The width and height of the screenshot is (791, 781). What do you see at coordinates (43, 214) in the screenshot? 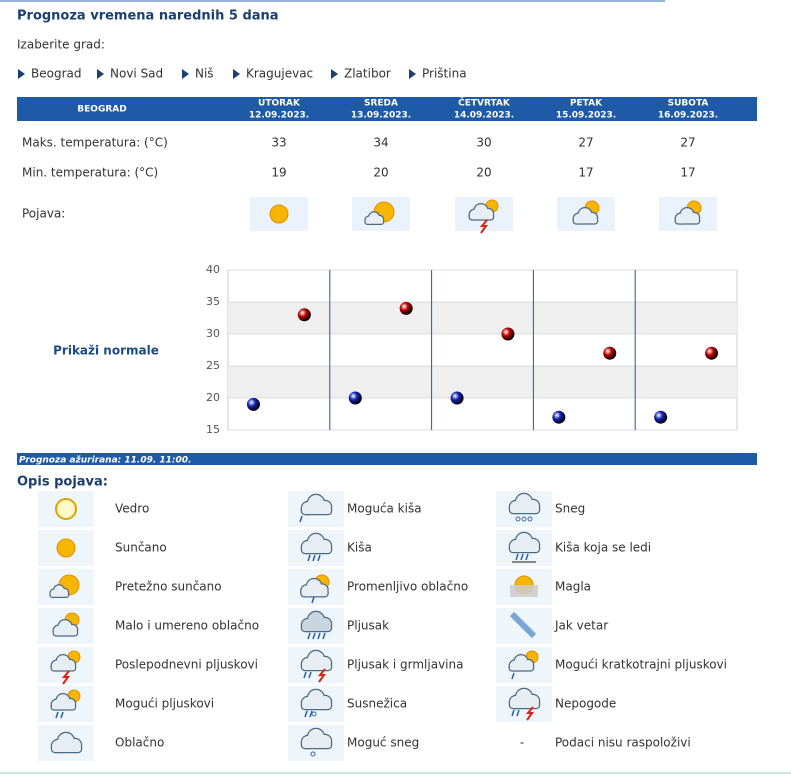
I see `row-label: Pojava:` at bounding box center [43, 214].